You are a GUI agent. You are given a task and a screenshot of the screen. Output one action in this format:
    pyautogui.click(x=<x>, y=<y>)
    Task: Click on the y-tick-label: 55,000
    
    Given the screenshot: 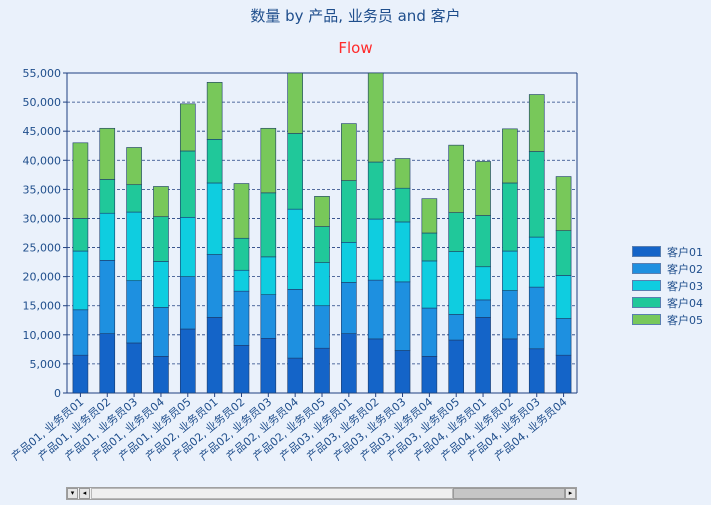 What is the action you would take?
    pyautogui.click(x=42, y=73)
    